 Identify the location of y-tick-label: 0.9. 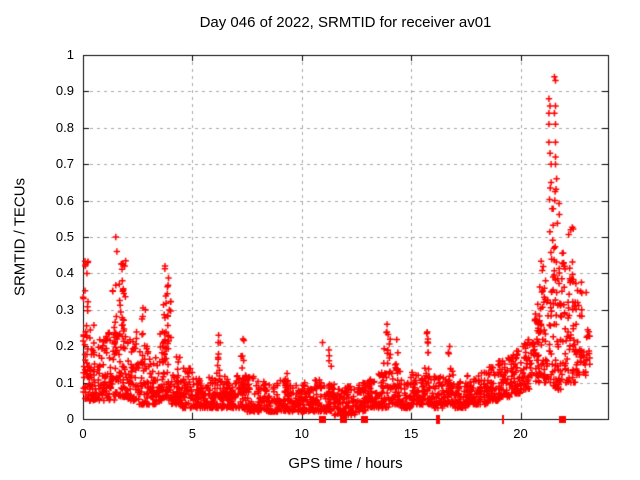
(64, 91).